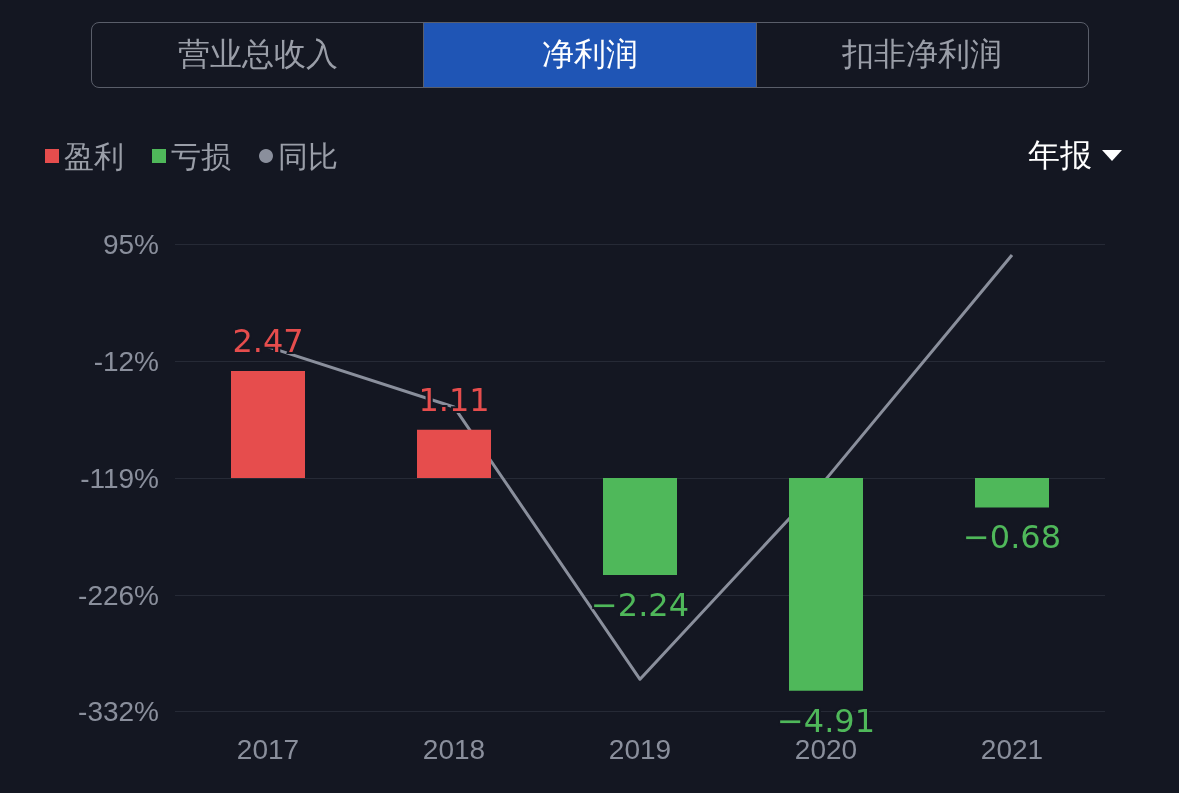  What do you see at coordinates (1012, 537) in the screenshot?
I see `data-label: −0.68` at bounding box center [1012, 537].